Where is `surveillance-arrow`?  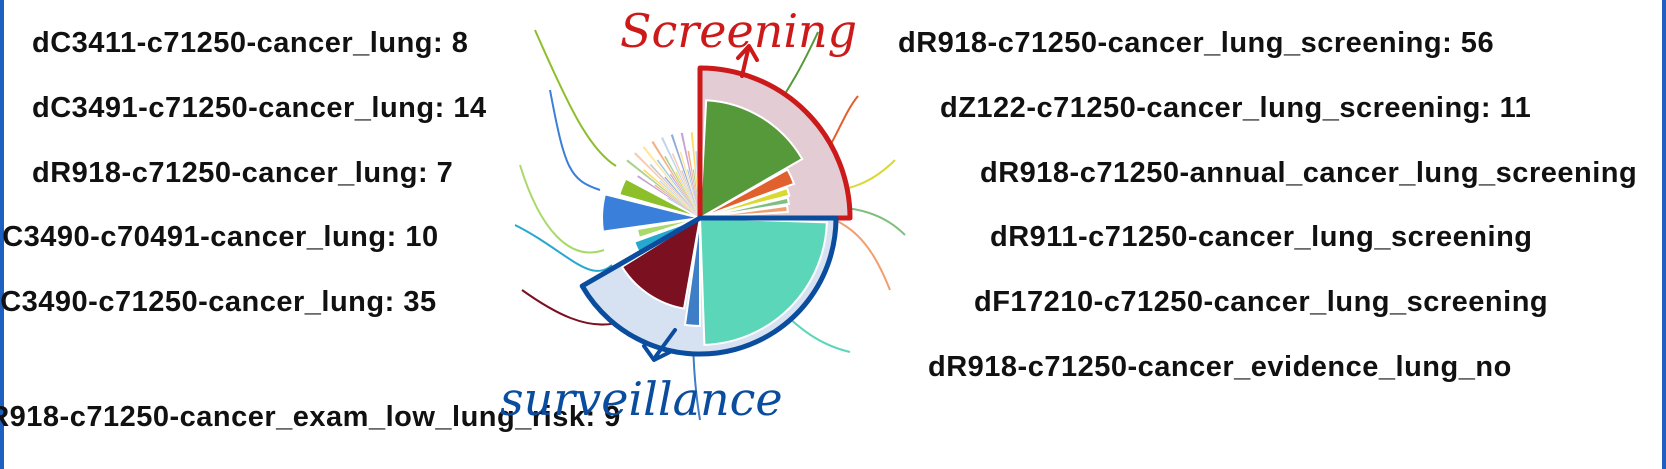
surveillance-arrow is located at coordinates (659, 345).